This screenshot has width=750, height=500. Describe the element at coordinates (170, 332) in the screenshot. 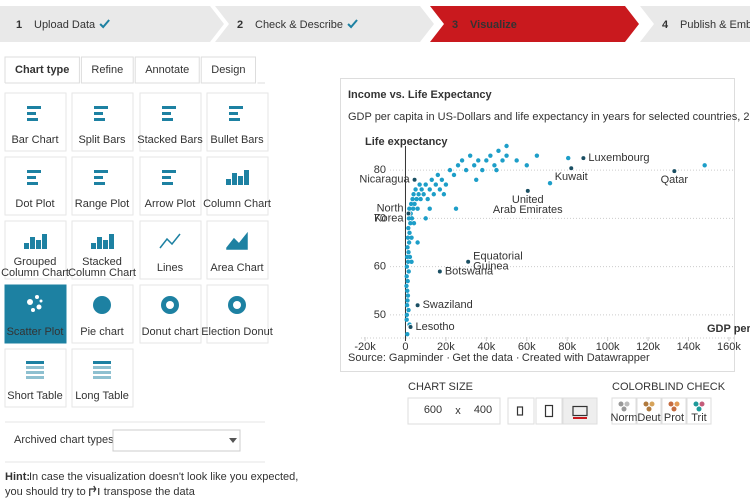

I see `tile-label: Donut chart` at that location.